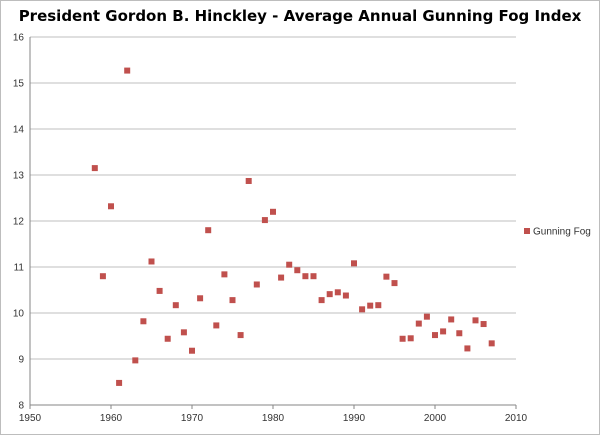  I want to click on x-tick-label: 2000, so click(435, 418).